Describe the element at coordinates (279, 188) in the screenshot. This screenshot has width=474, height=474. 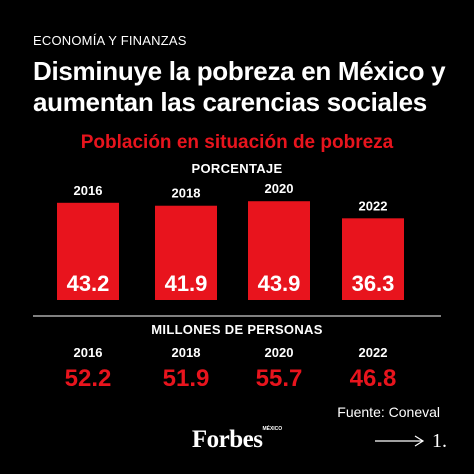
I see `bar-year-label: 2020` at that location.